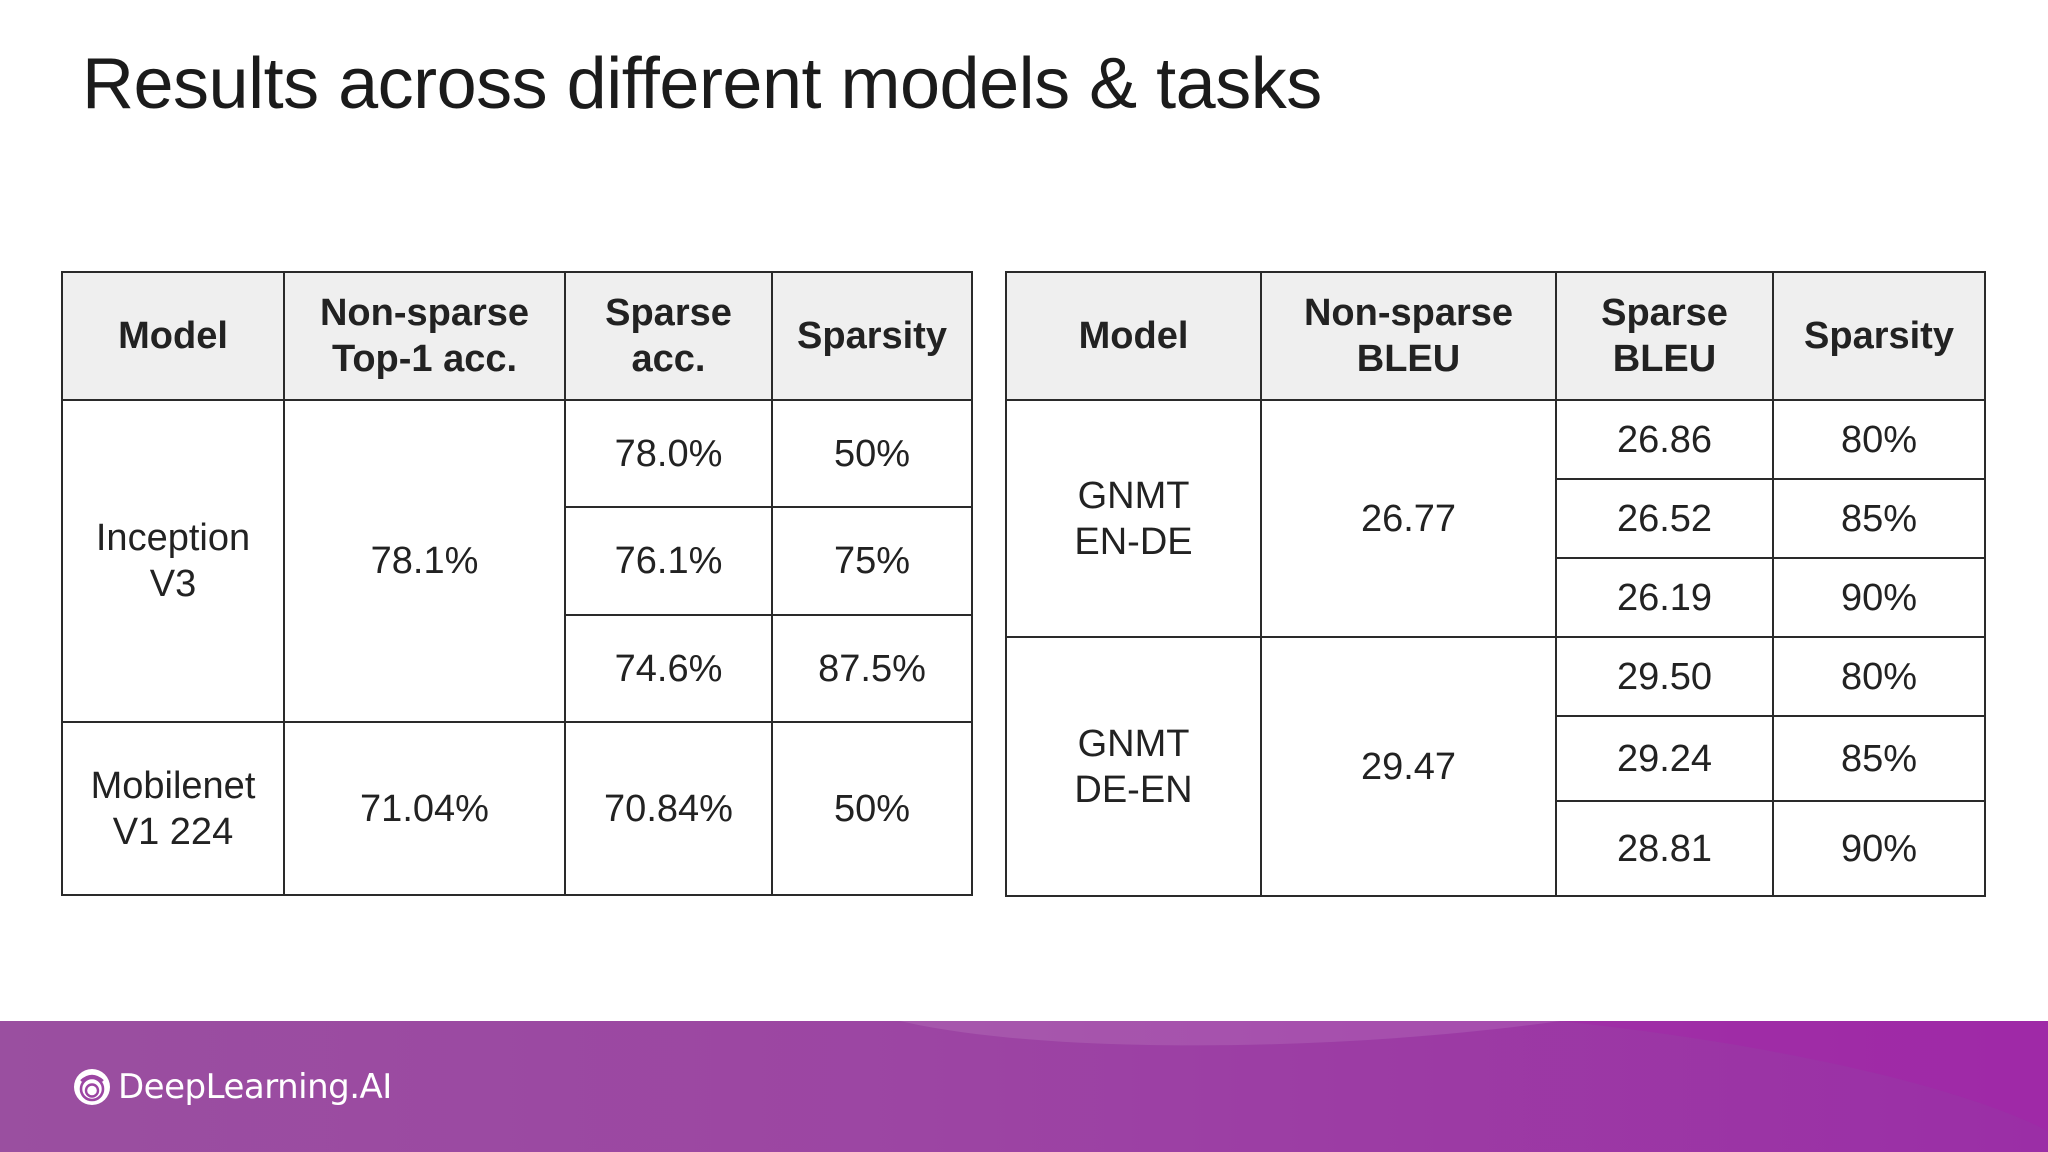  What do you see at coordinates (1664, 336) in the screenshot?
I see `column-header-sparse-bleu: Sparse BLEU` at bounding box center [1664, 336].